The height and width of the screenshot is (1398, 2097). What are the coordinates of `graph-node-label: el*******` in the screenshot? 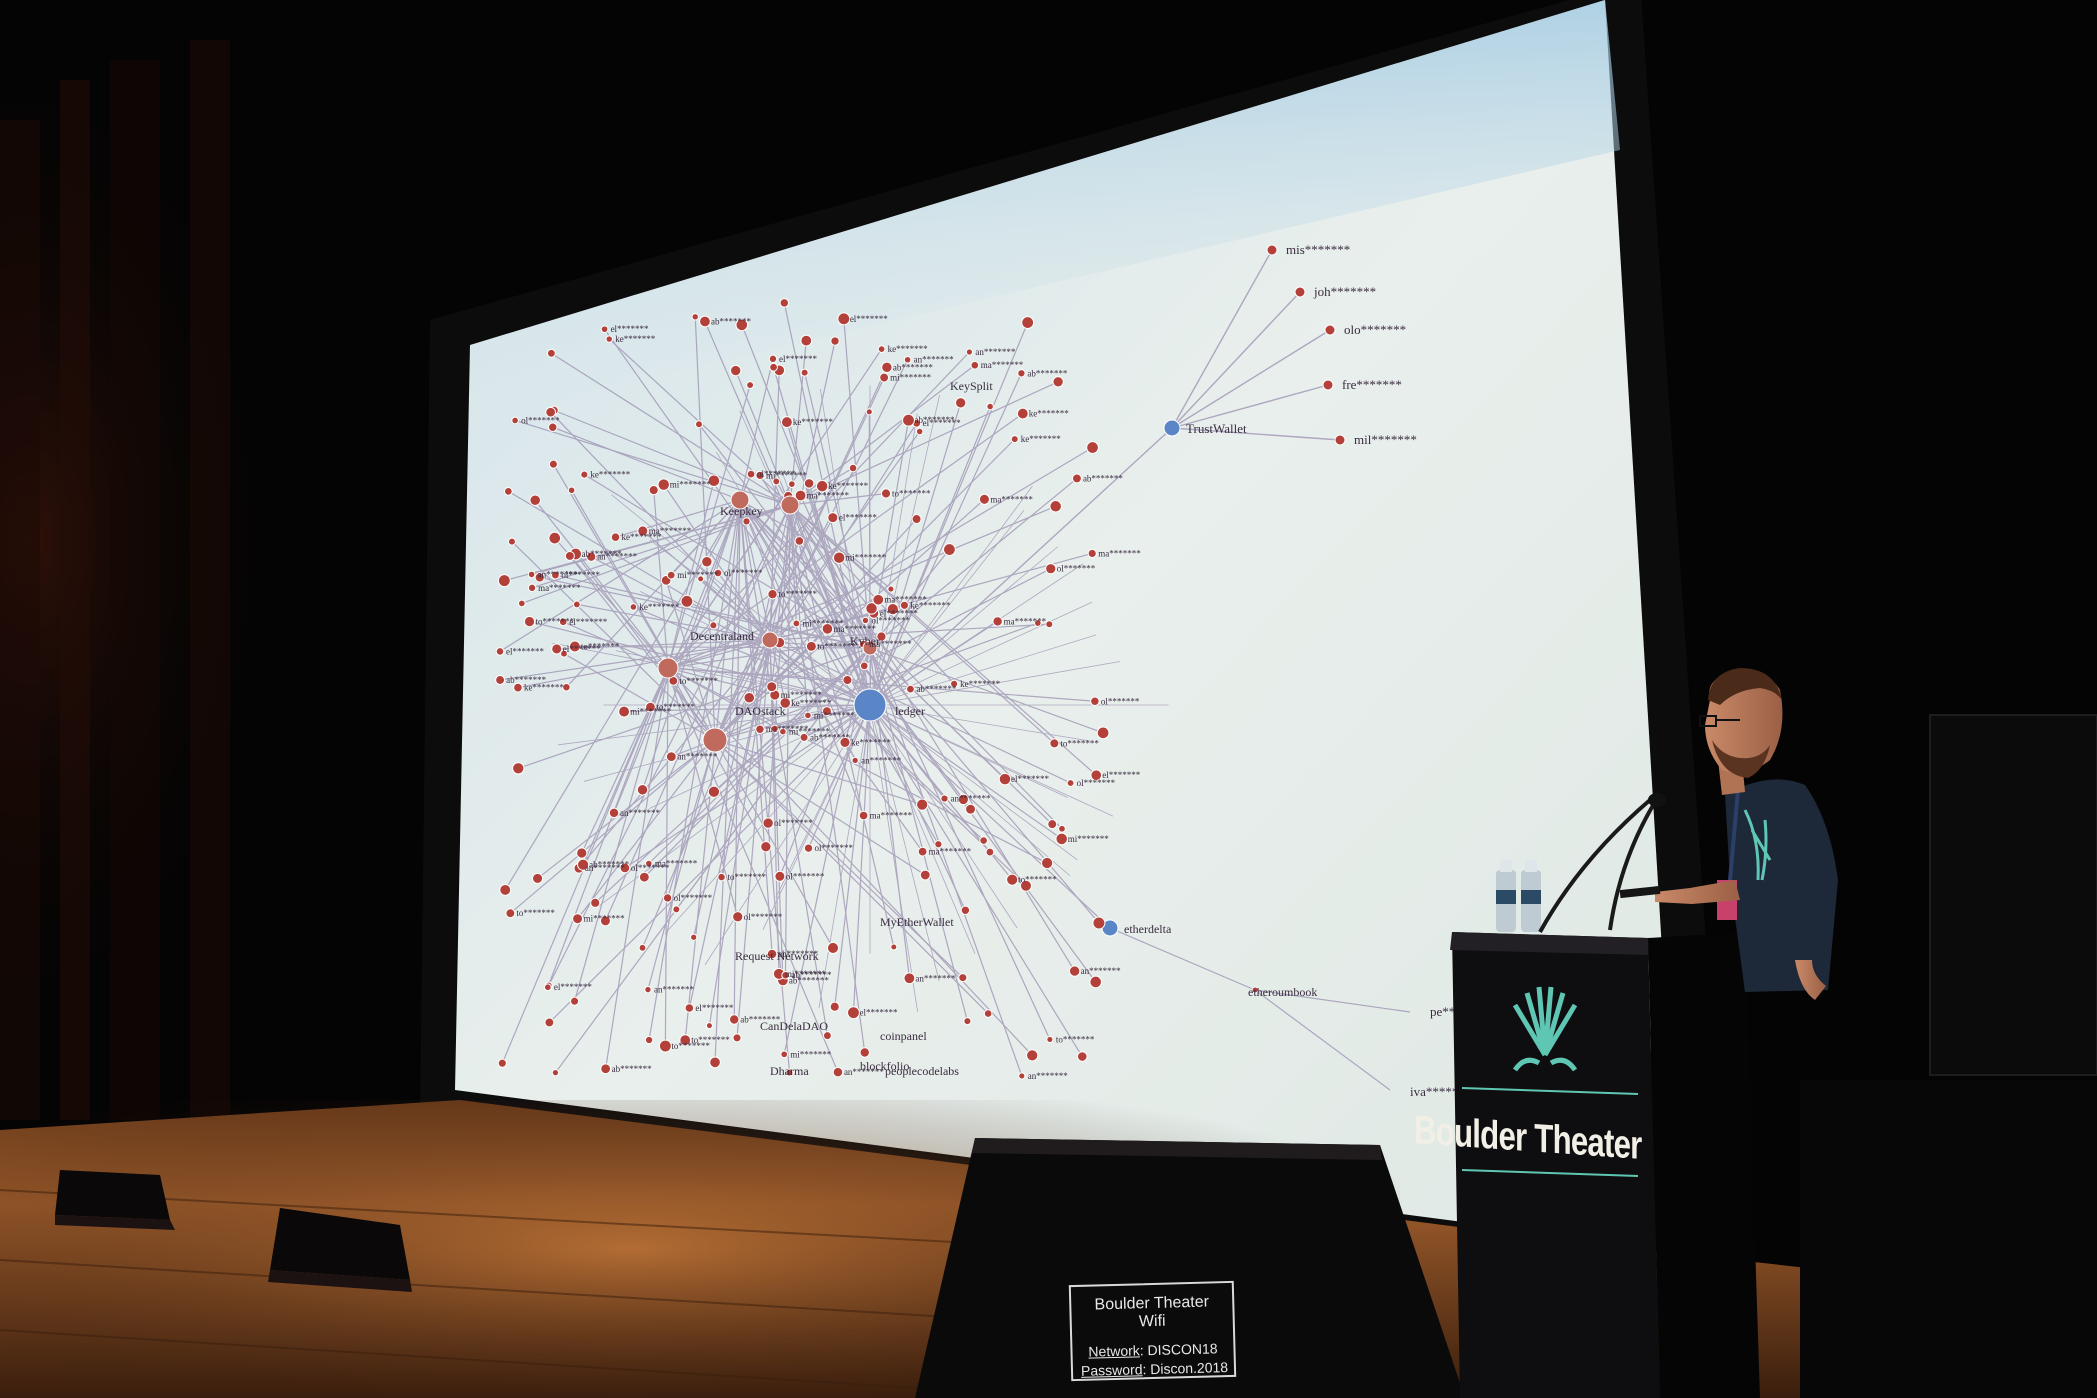 It's located at (573, 987).